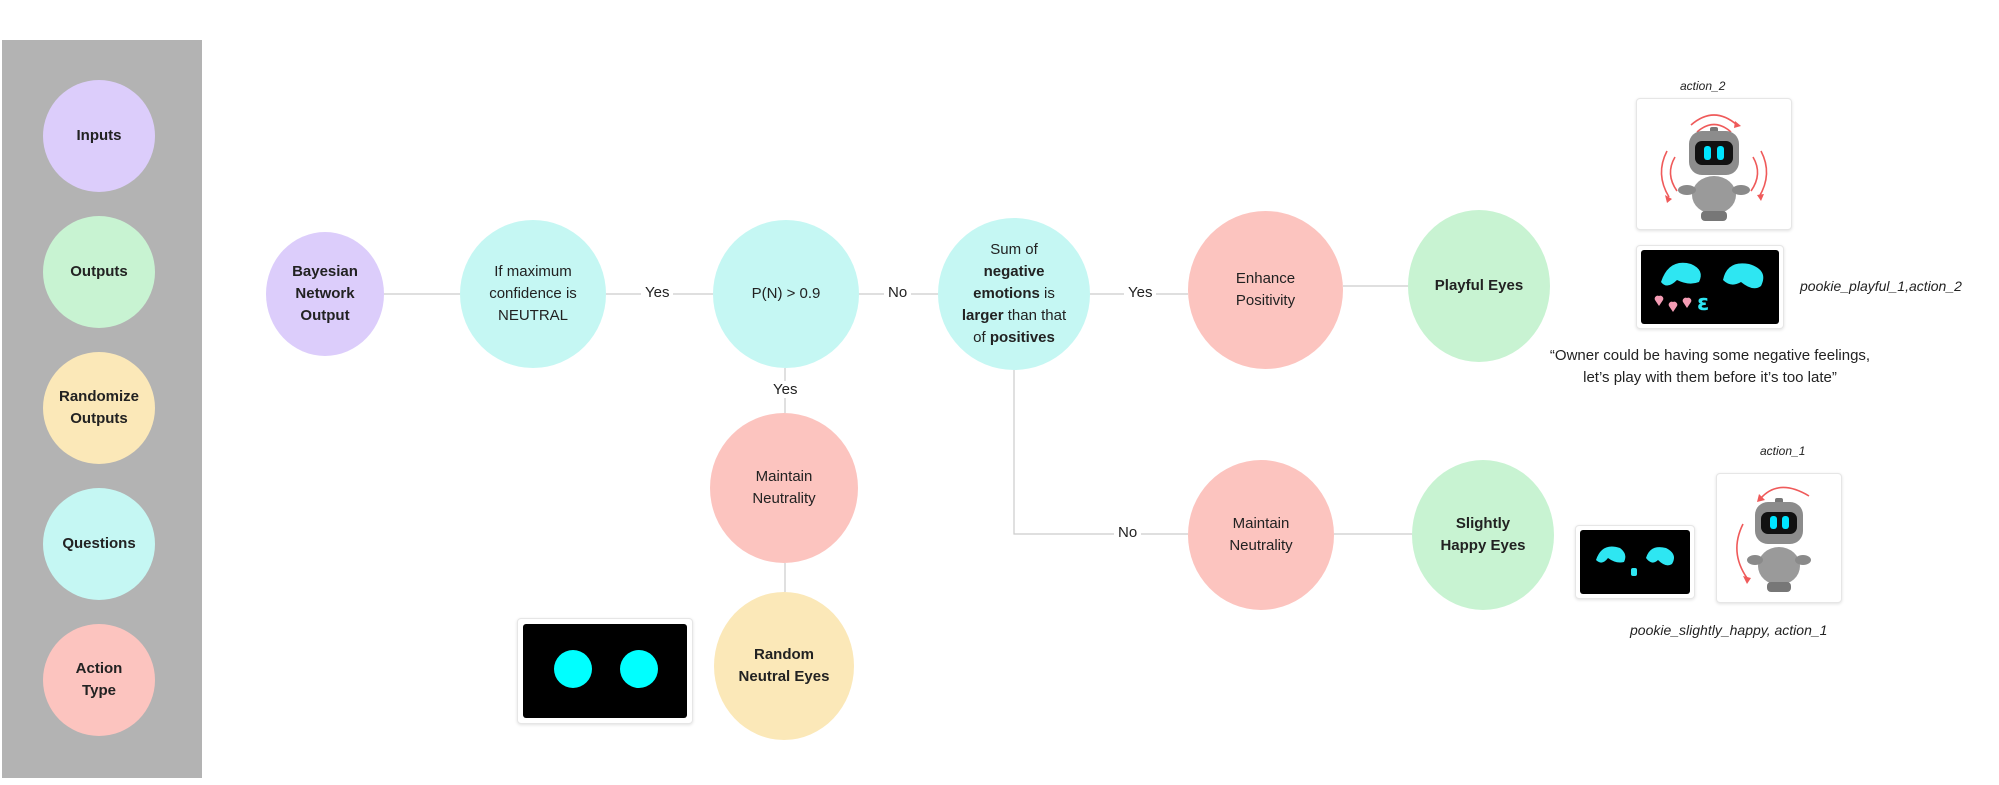 The height and width of the screenshot is (785, 1999). I want to click on action-2-label: action_2, so click(1703, 86).